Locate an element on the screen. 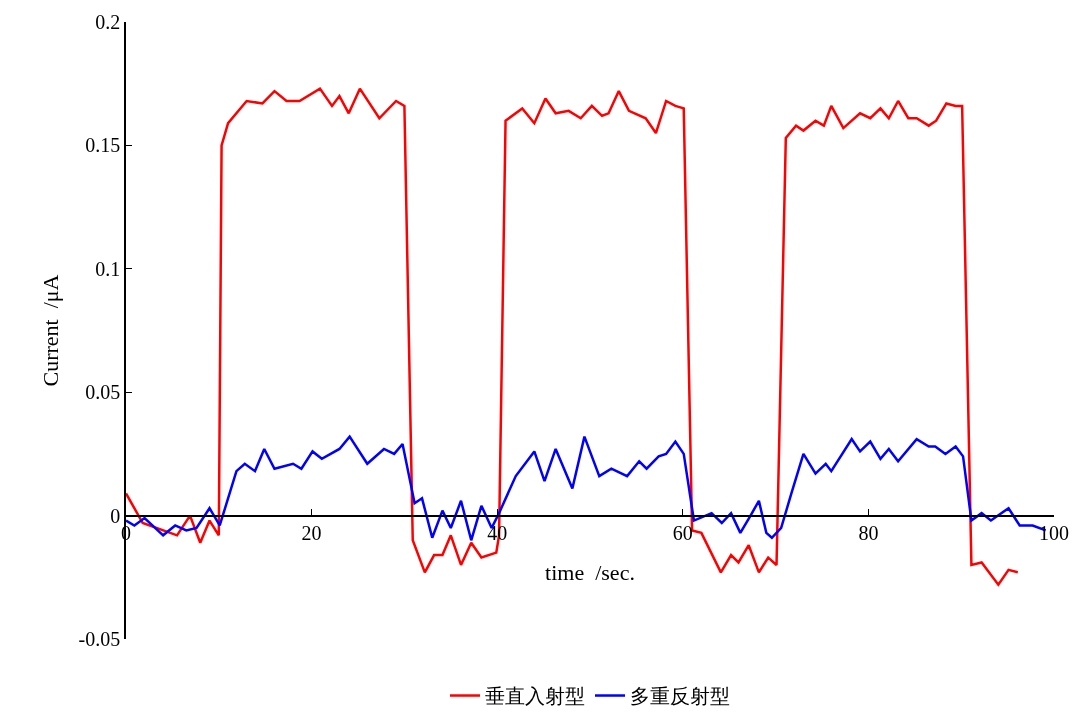 The height and width of the screenshot is (727, 1084). y-axis-title: Current /μA is located at coordinates (50, 330).